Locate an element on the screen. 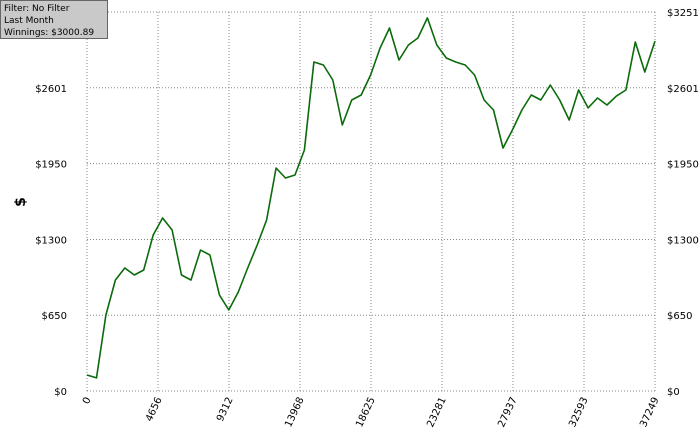 Image resolution: width=700 pixels, height=439 pixels. x-tick-label: 27937 is located at coordinates (507, 412).